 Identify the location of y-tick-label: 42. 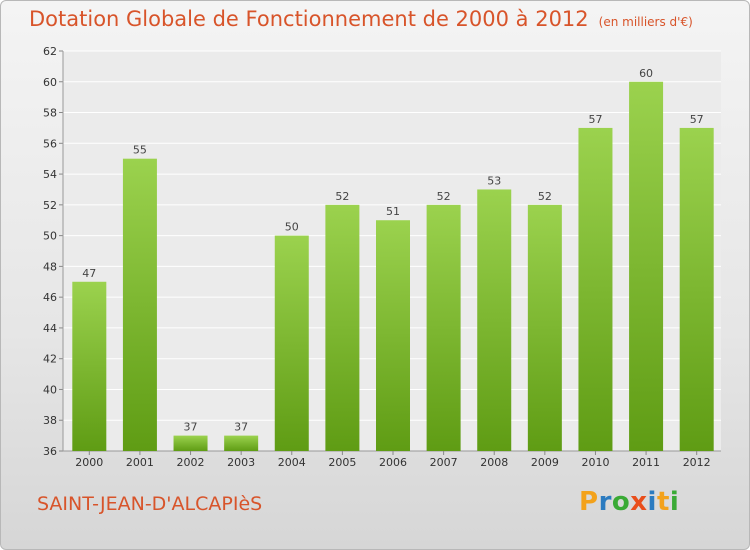
(50, 359).